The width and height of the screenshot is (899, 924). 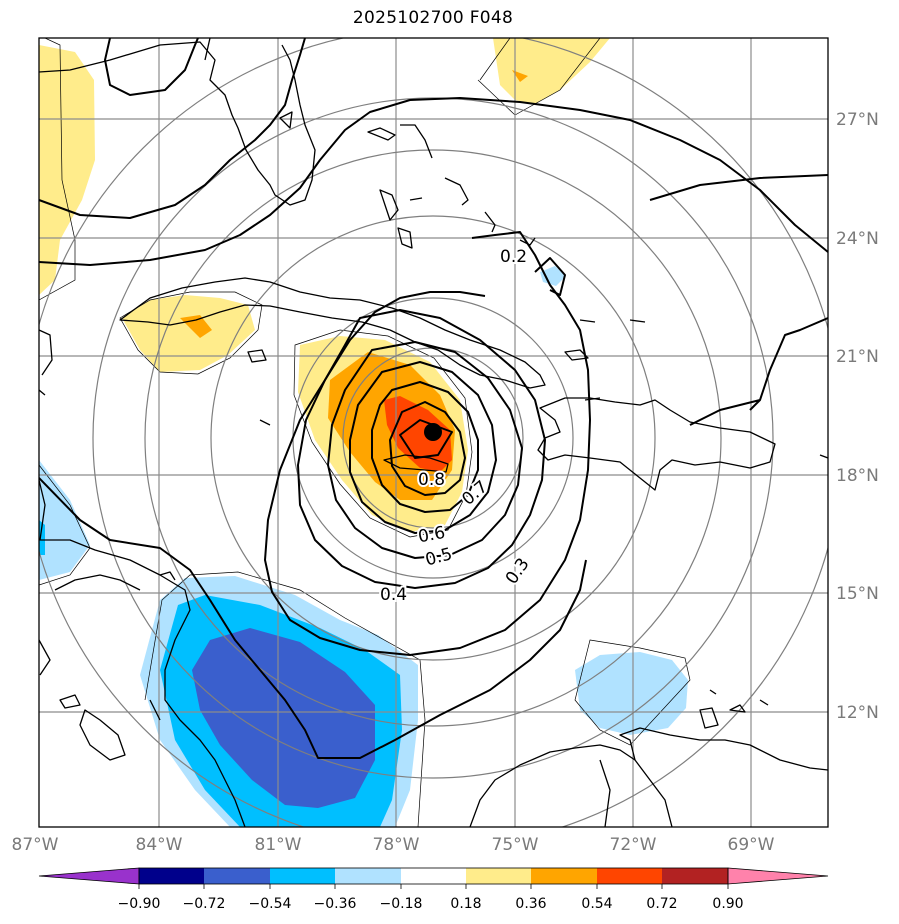 I want to click on colorbar-tick-label: 0.54, so click(x=596, y=904).